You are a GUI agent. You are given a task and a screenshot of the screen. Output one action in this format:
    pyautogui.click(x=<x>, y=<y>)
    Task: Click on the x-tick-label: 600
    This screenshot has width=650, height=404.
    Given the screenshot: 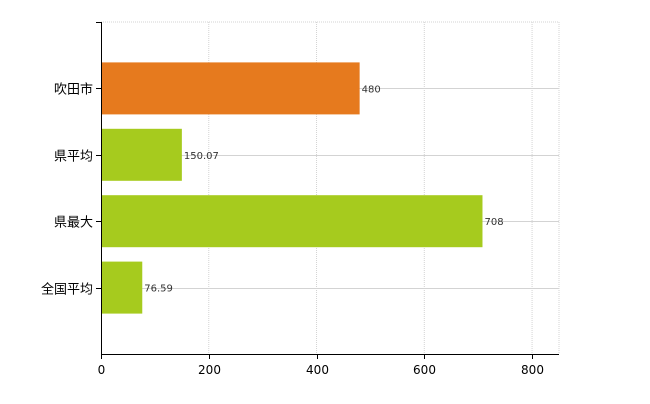 What is the action you would take?
    pyautogui.click(x=424, y=370)
    